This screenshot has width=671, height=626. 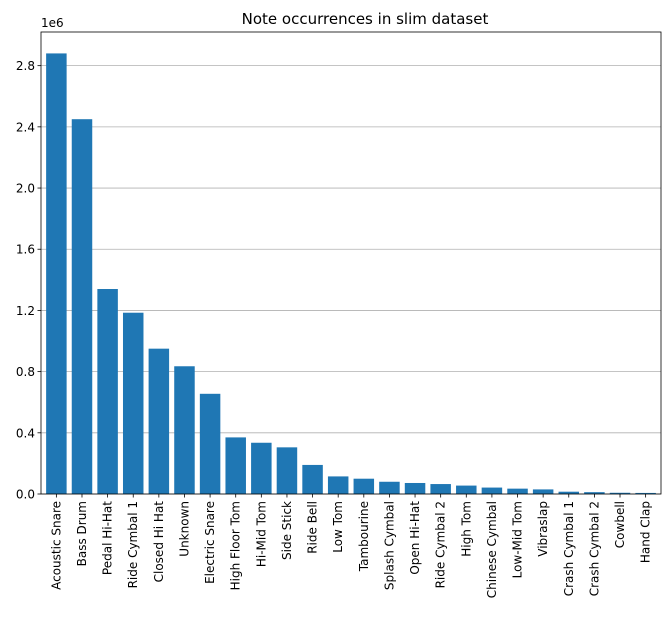 What do you see at coordinates (620, 524) in the screenshot?
I see `x-tick-label: Cowbell` at bounding box center [620, 524].